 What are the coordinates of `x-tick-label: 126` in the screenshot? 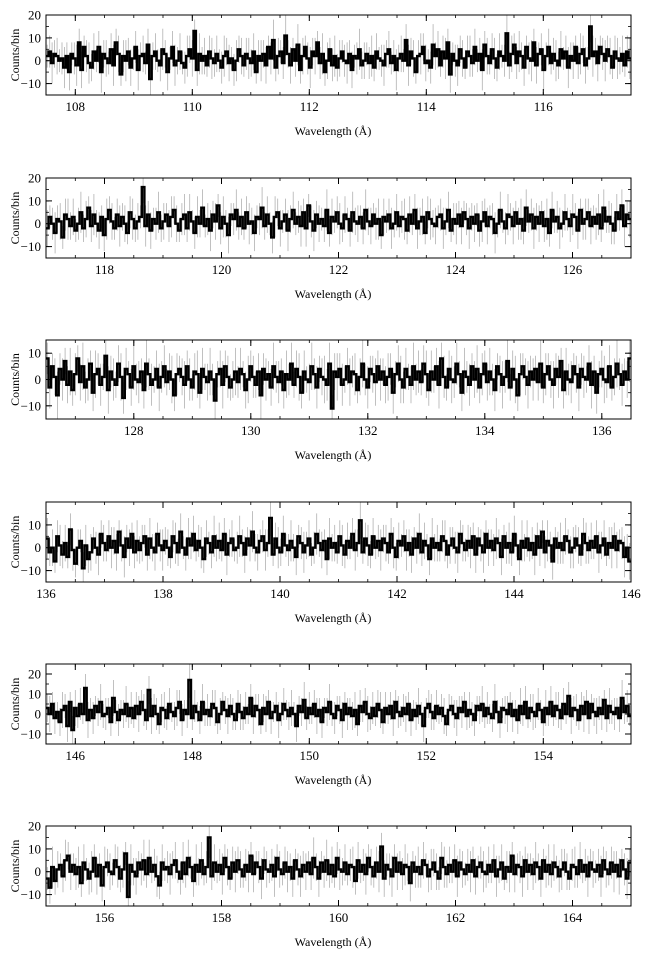 It's located at (573, 269).